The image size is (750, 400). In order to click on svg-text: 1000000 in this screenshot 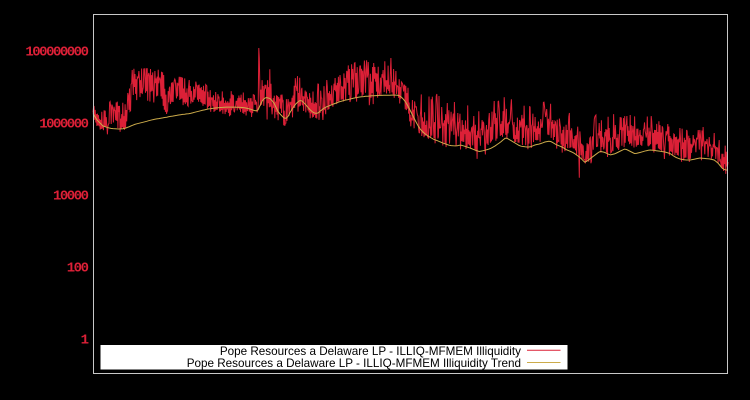, I will do `click(63, 125)`.